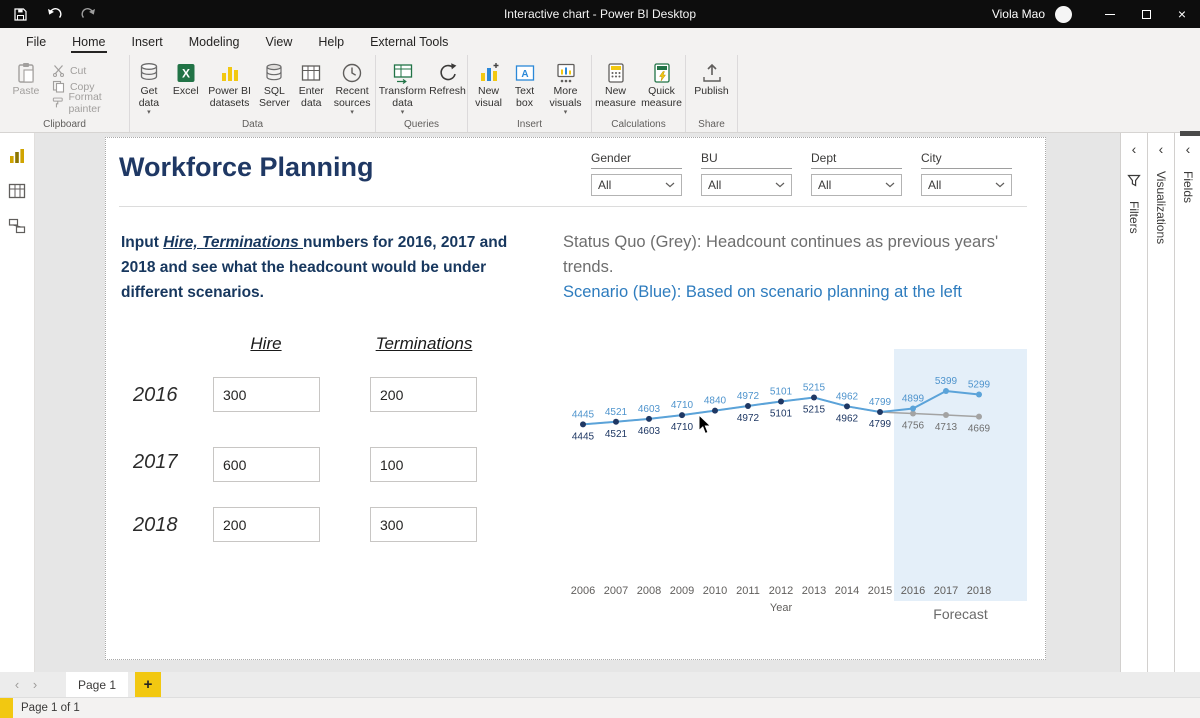 Image resolution: width=1200 pixels, height=718 pixels. Describe the element at coordinates (1146, 14) in the screenshot. I see `maximize-button` at that location.